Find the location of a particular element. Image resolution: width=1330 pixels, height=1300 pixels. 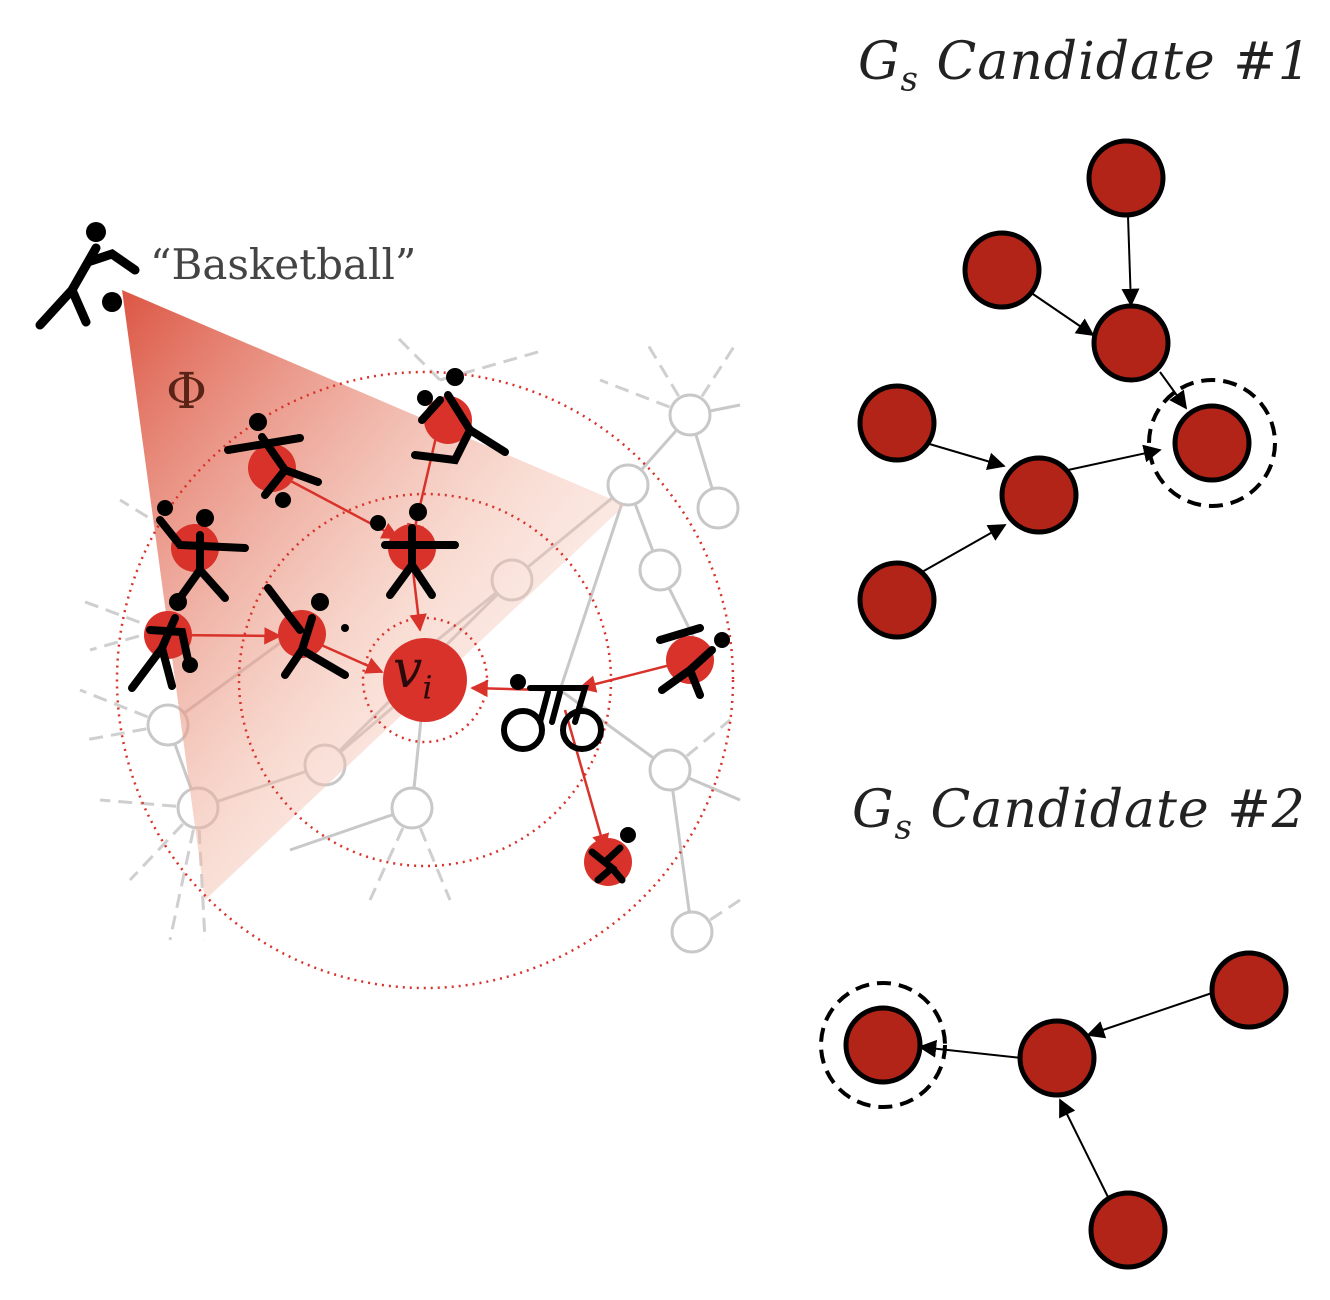

candidate-2-graph is located at coordinates (1054, 1110).